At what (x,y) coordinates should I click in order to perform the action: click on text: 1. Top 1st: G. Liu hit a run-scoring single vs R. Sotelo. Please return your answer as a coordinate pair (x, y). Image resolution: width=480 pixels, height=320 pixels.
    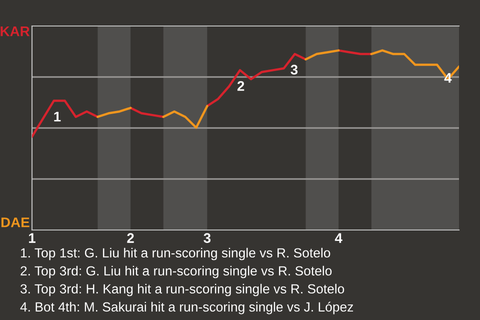
    Looking at the image, I should click on (175, 254).